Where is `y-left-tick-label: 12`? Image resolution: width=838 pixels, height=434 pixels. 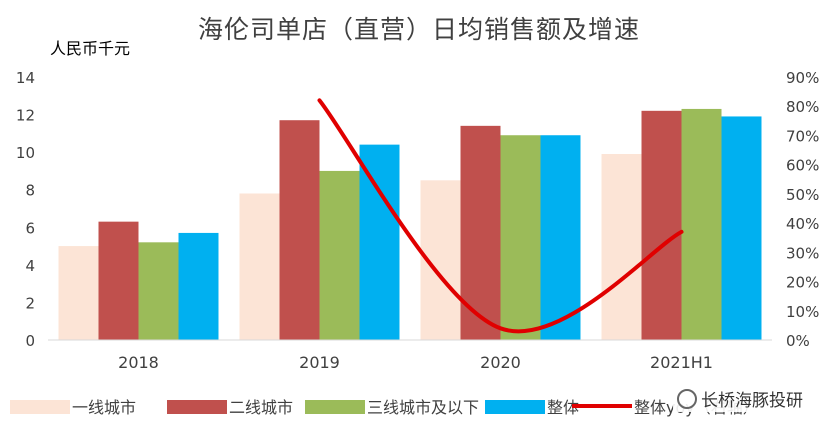
y-left-tick-label: 12 is located at coordinates (25, 116).